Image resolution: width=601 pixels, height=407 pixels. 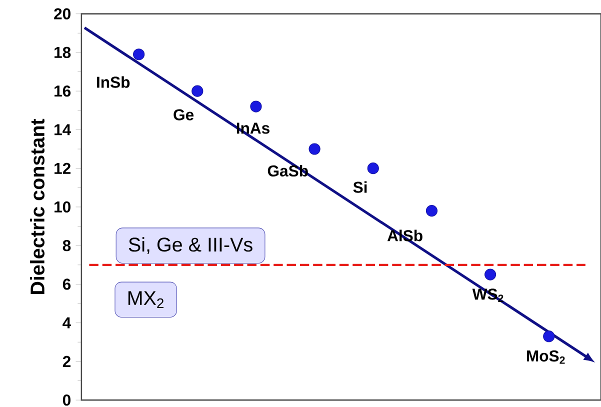 I want to click on y-tick-label: 0, so click(x=66, y=400).